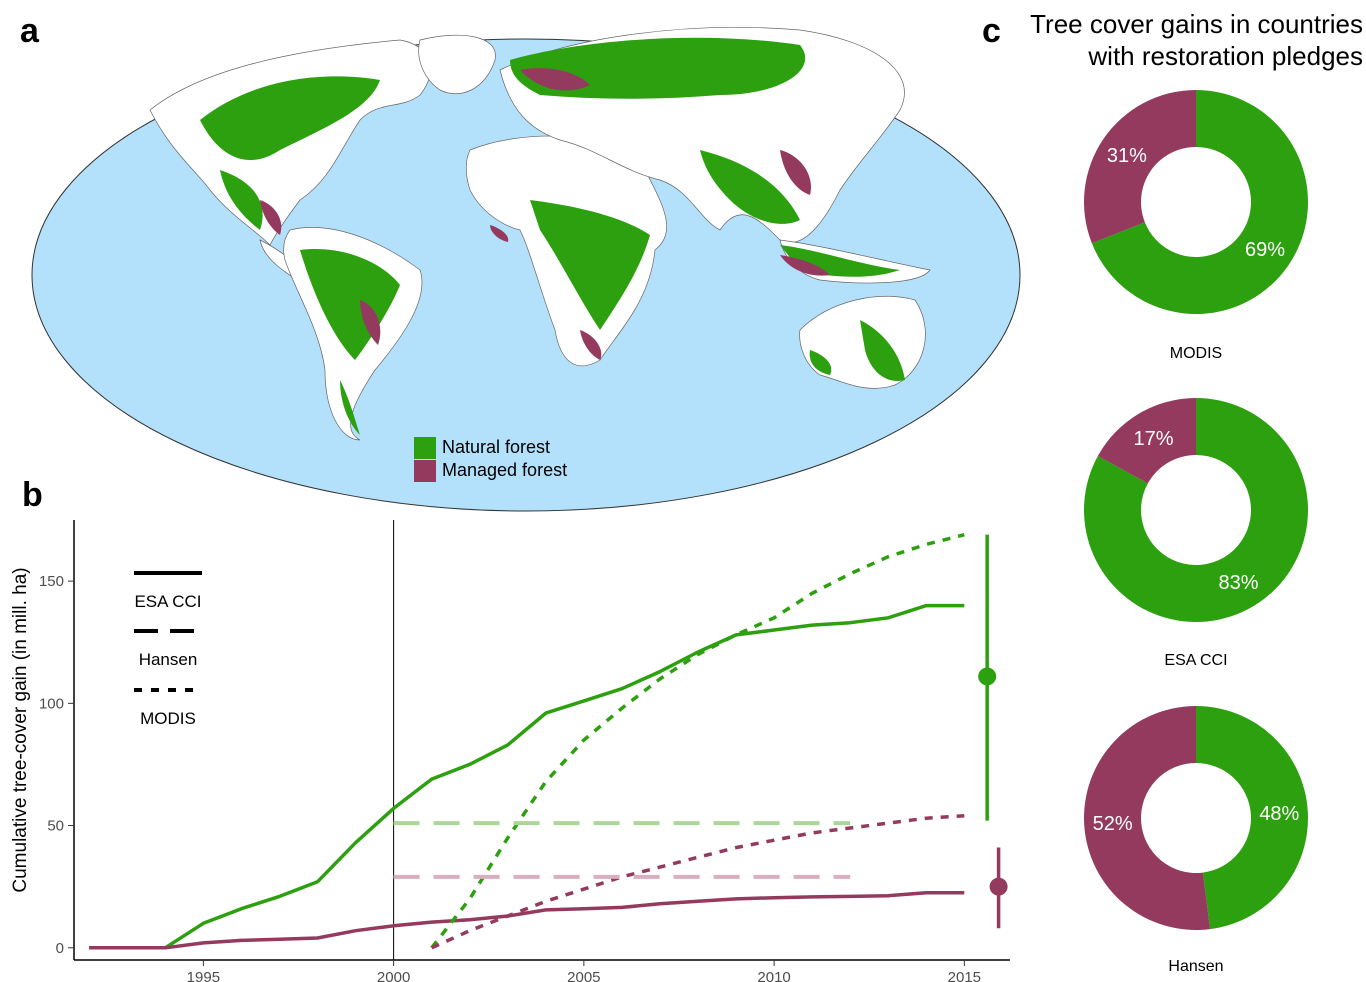 The width and height of the screenshot is (1366, 982). Describe the element at coordinates (697, 882) in the screenshot. I see `series-modis-managed` at that location.